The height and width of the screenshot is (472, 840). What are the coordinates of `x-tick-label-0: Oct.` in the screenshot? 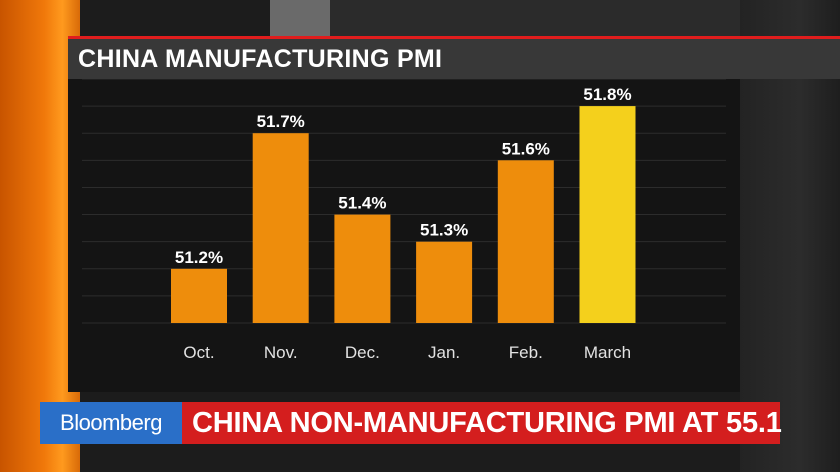 It's located at (198, 352).